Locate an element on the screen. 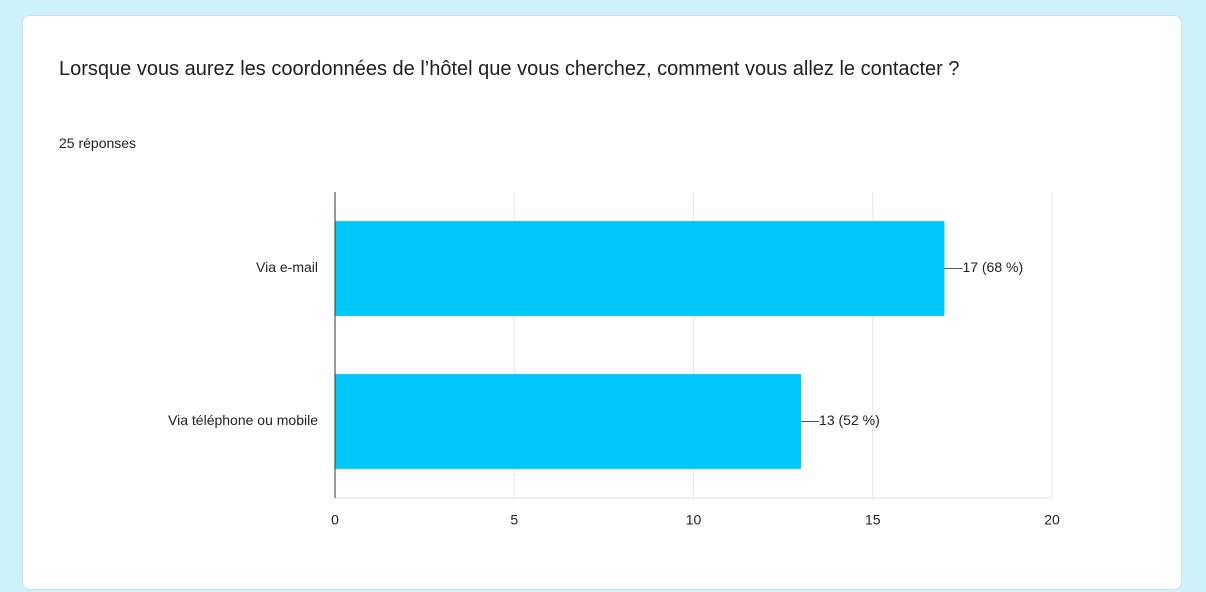 The image size is (1206, 592). x-tick-label: 5 is located at coordinates (514, 520).